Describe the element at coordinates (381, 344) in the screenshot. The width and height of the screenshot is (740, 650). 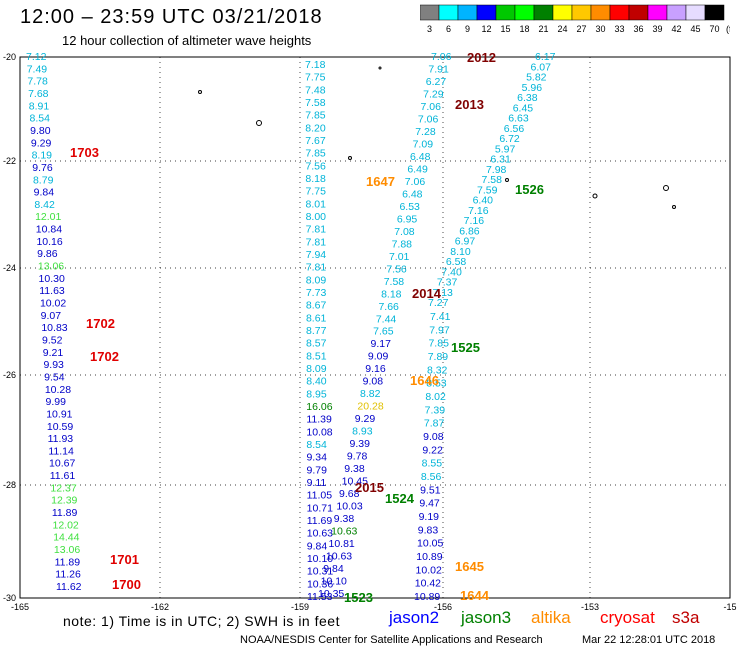
I see `swh-value: 9.17` at that location.